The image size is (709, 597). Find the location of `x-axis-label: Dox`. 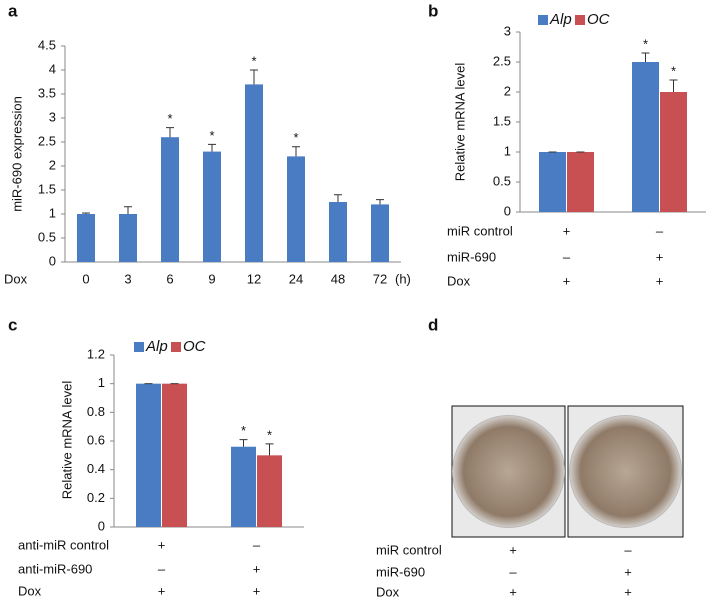

x-axis-label: Dox is located at coordinates (16, 278).